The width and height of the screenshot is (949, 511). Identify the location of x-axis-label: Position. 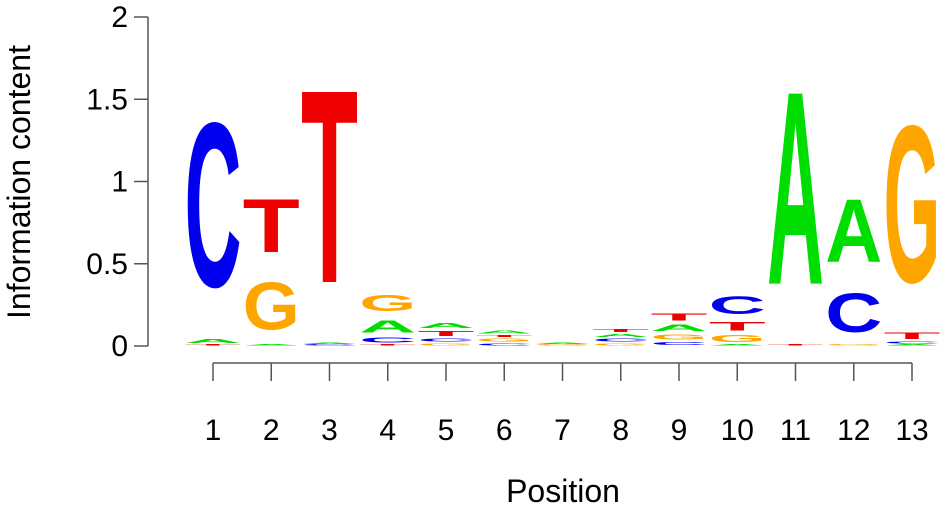
(563, 491).